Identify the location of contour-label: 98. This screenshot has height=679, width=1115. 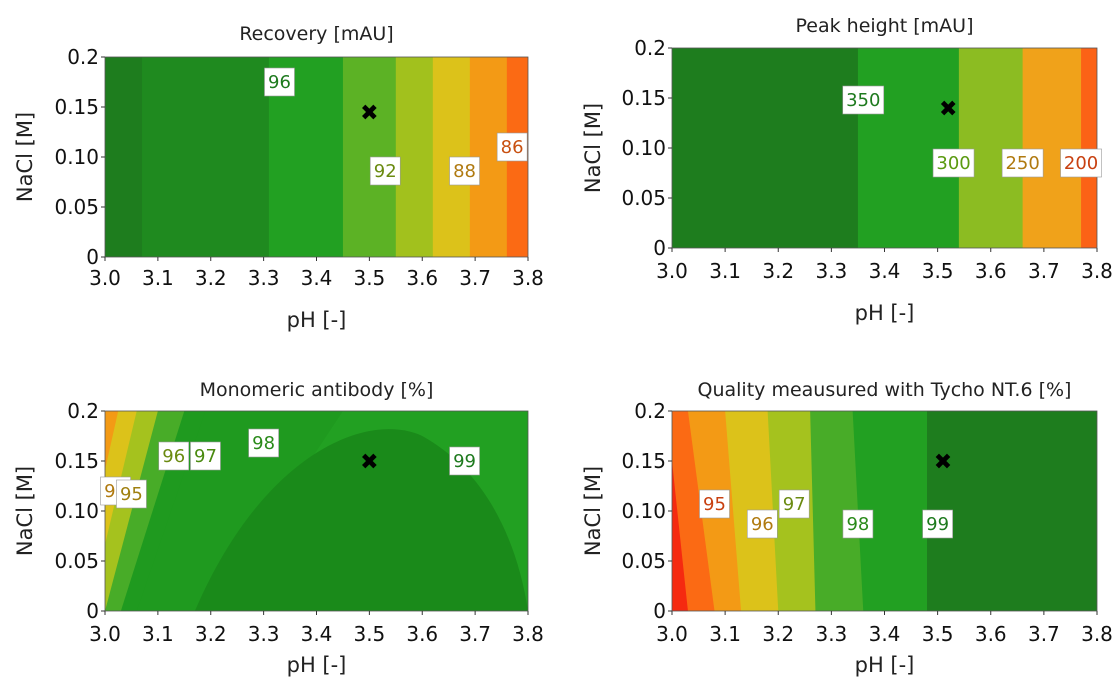
(858, 524).